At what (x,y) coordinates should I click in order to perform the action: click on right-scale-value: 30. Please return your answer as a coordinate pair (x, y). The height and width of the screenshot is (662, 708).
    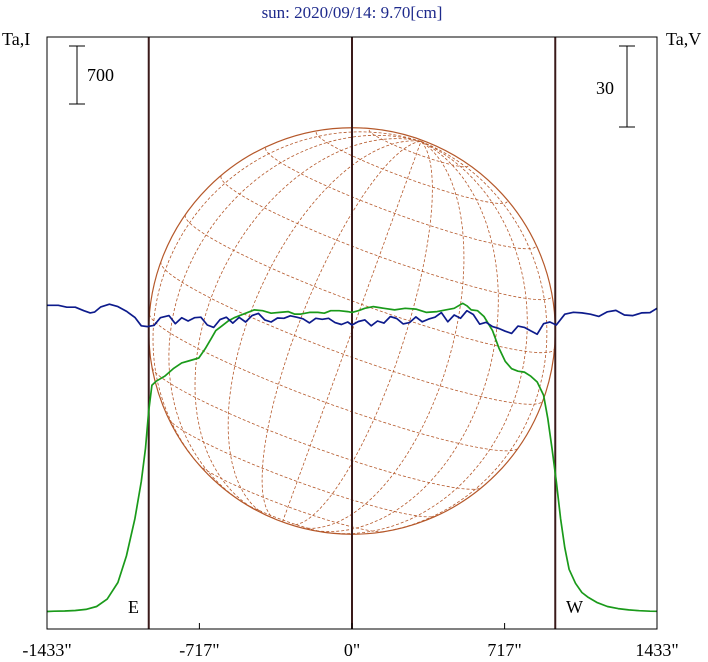
    Looking at the image, I should click on (605, 88).